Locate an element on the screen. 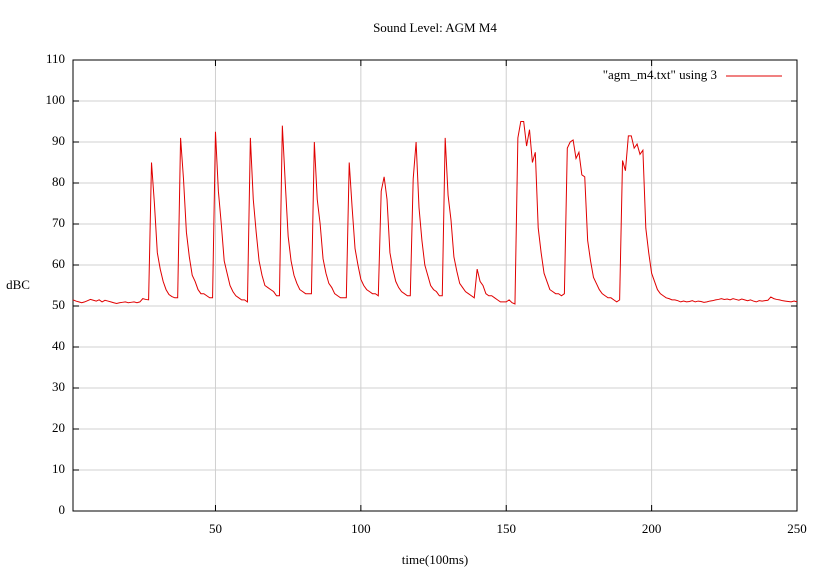  x-axis-label: time(100ms) is located at coordinates (435, 559).